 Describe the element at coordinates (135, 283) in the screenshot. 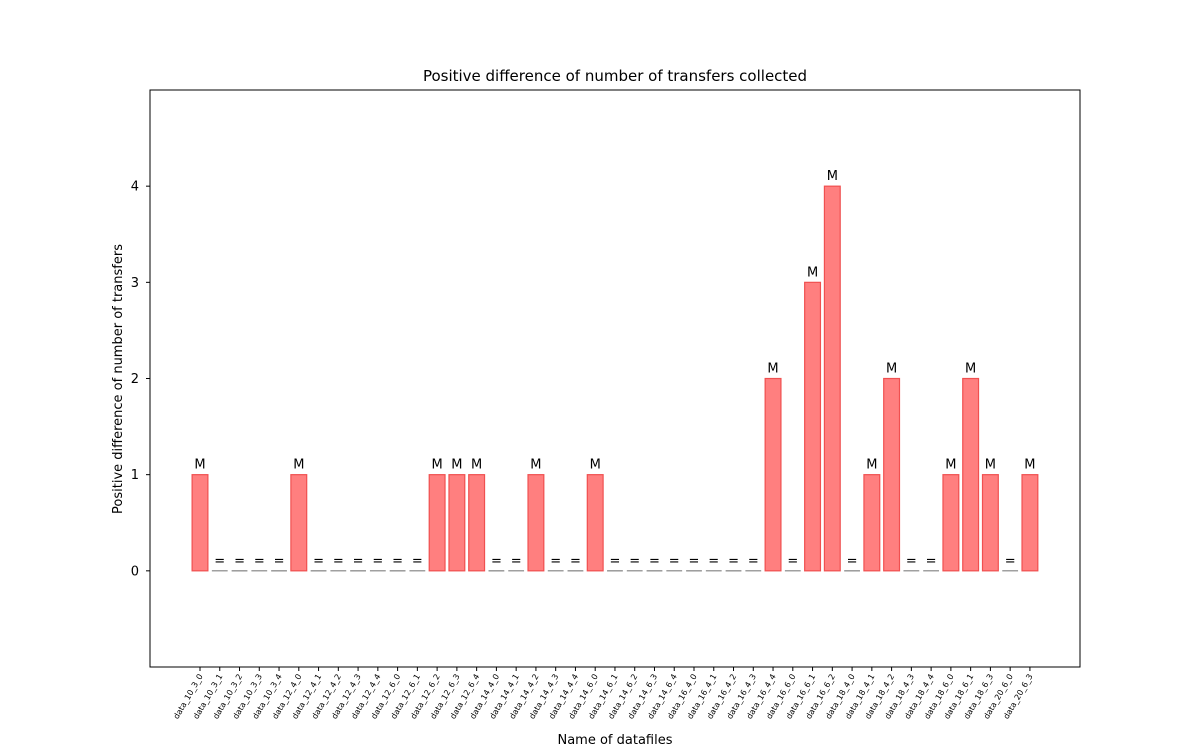

I see `y-tick-label: 3` at that location.